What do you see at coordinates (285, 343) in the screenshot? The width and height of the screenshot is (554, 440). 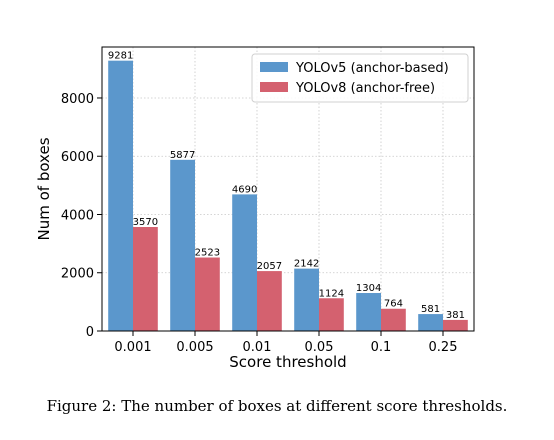 I see `x-axis-ticks: 0.001 0.005 0.01 0.05 0.1 0.25` at bounding box center [285, 343].